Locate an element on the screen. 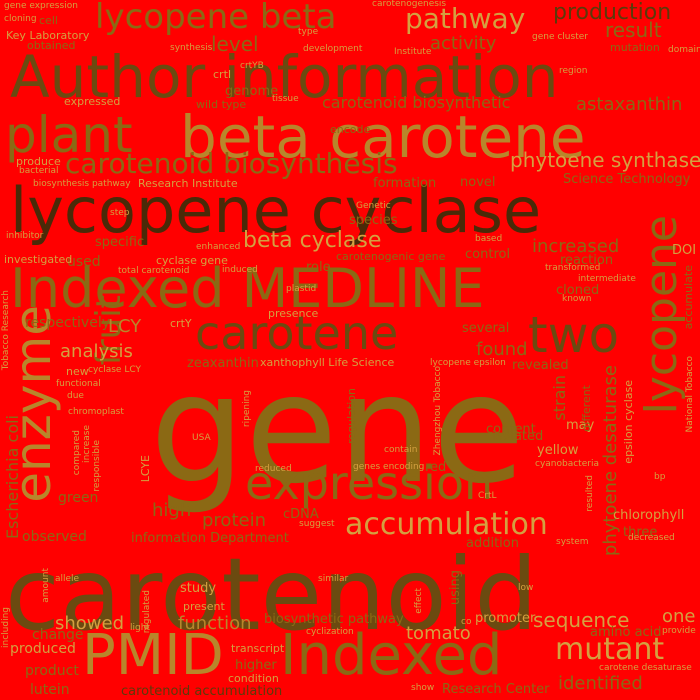 The width and height of the screenshot is (700, 700). cloud-word: level is located at coordinates (235, 44).